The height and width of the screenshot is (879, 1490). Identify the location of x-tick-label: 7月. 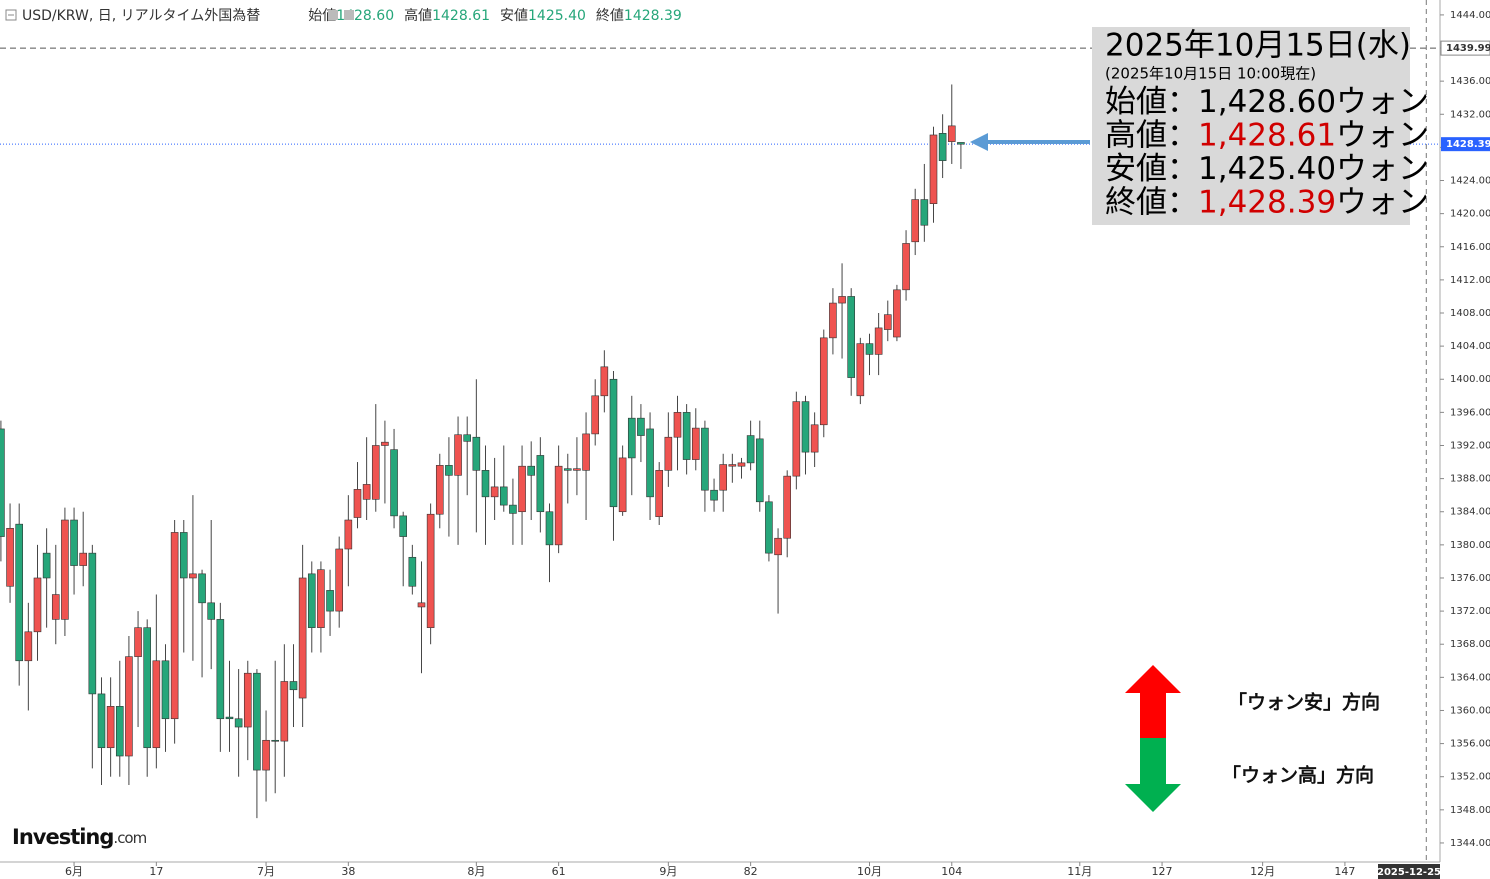
(266, 871).